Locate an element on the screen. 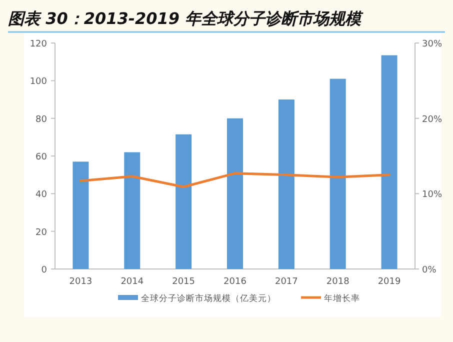 The image size is (453, 342). y-tick-label: 0 is located at coordinates (44, 271).